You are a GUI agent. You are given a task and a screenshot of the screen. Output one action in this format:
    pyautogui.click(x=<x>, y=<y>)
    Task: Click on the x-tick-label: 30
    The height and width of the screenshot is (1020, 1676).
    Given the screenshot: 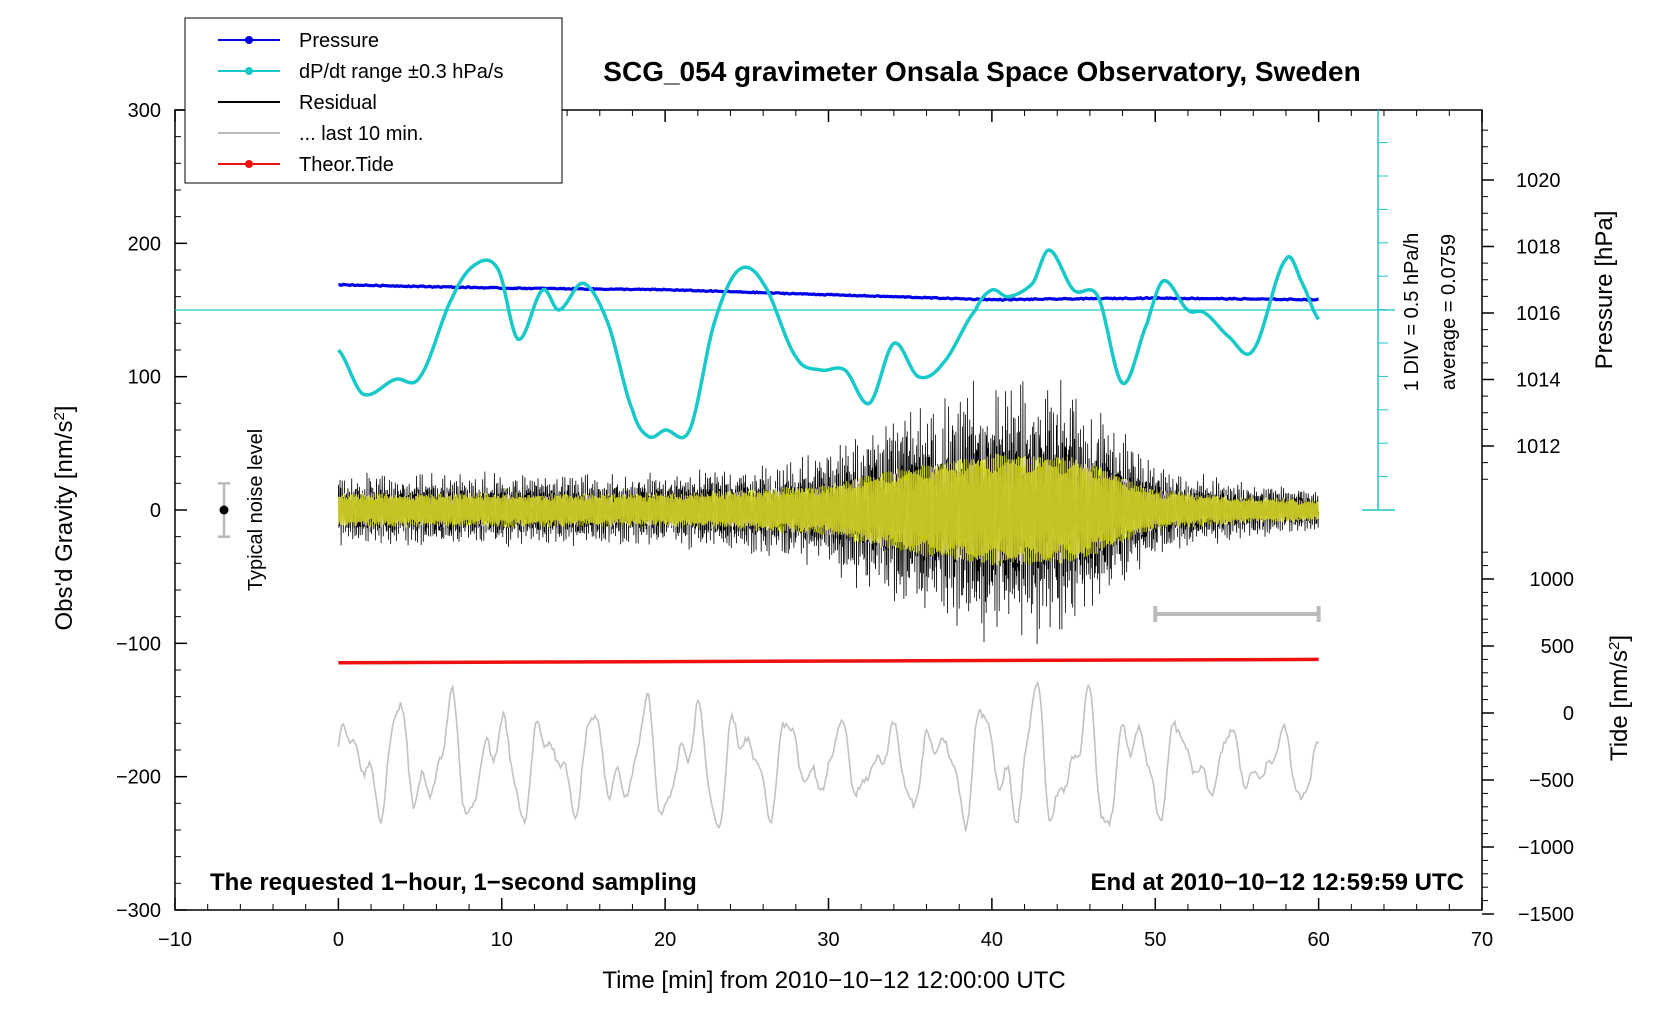 What is the action you would take?
    pyautogui.click(x=828, y=940)
    